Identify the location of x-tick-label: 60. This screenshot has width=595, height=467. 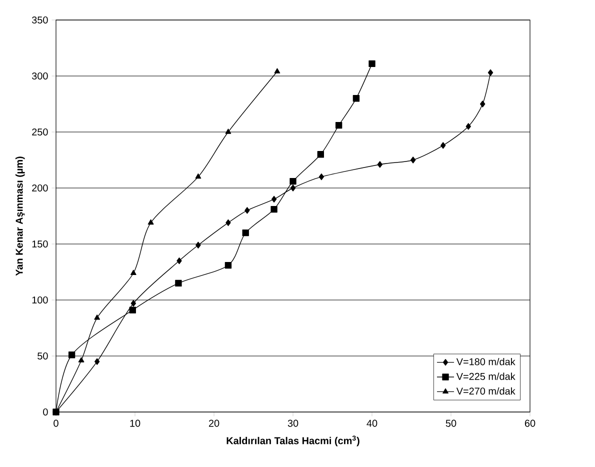
(530, 423).